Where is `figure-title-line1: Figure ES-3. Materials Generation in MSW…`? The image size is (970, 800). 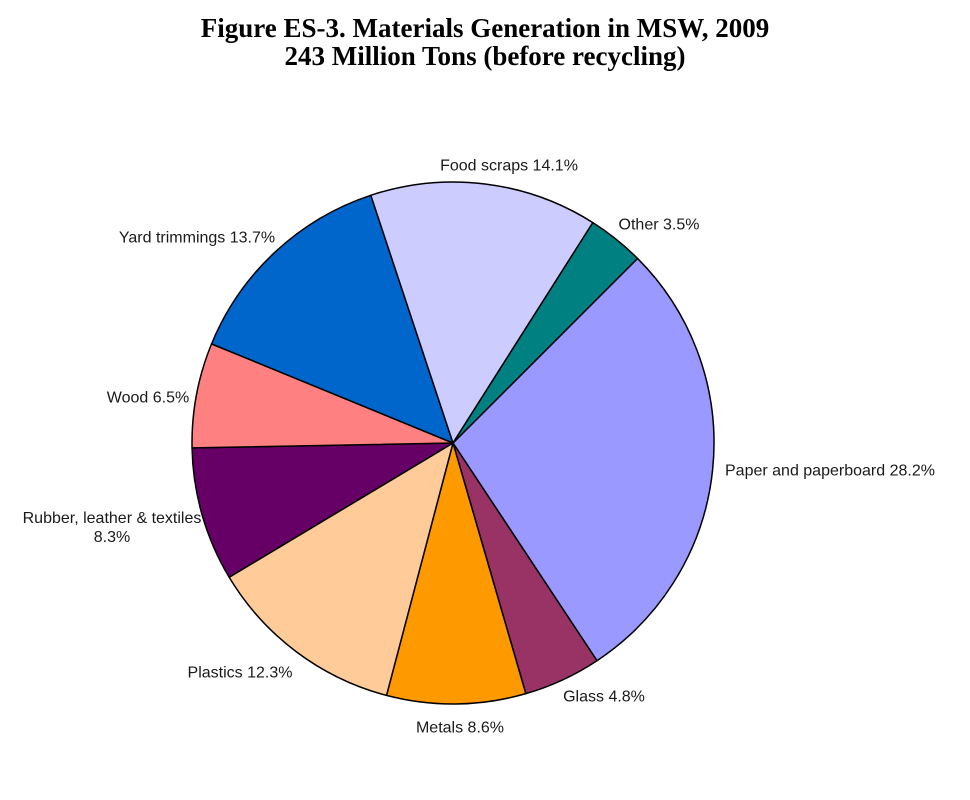
figure-title-line1: Figure ES-3. Materials Generation in MSW… is located at coordinates (485, 28).